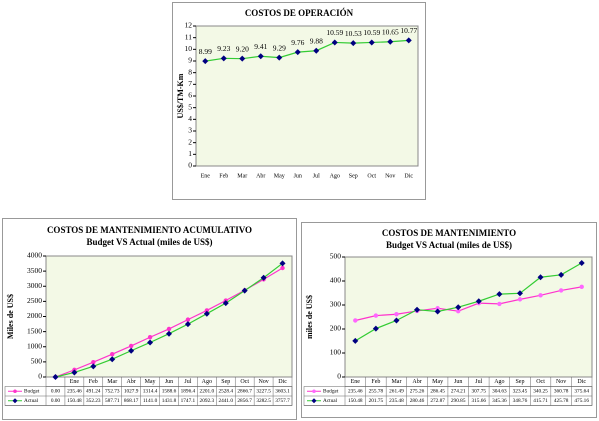  Describe the element at coordinates (112, 401) in the screenshot. I see `table-value: 587.71` at that location.